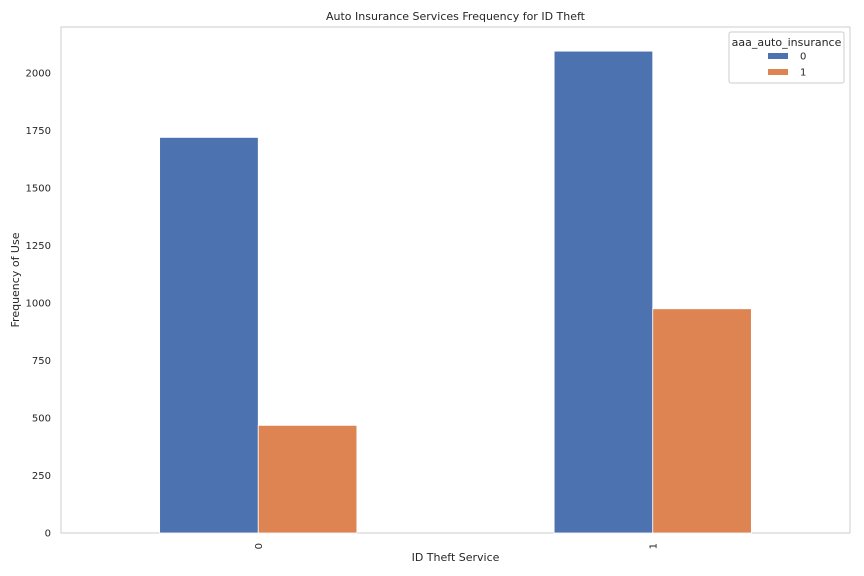  Describe the element at coordinates (803, 73) in the screenshot. I see `legend-entry-label: 1` at that location.